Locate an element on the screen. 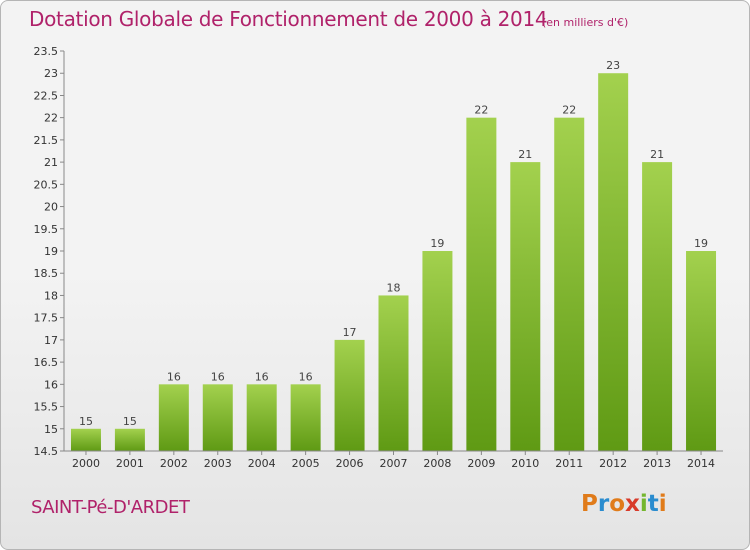  x-tick-label-2004: 2004 is located at coordinates (262, 463).